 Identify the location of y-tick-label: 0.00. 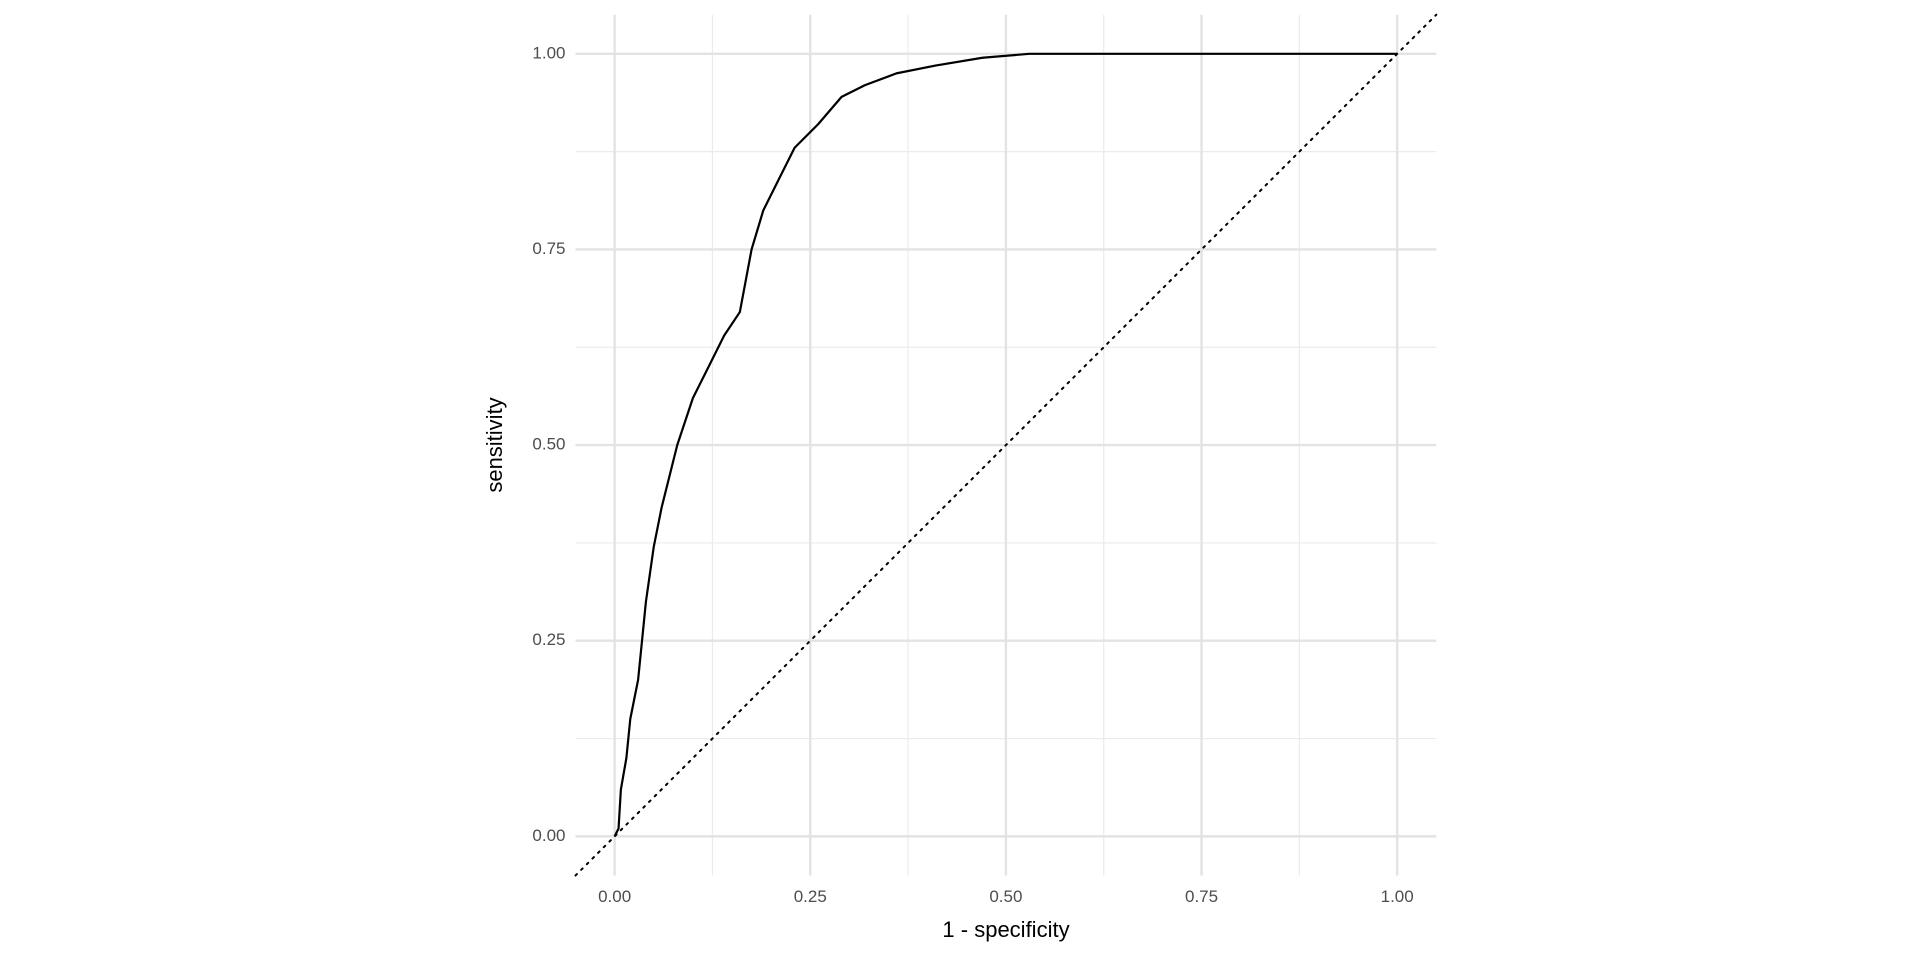
(548, 835).